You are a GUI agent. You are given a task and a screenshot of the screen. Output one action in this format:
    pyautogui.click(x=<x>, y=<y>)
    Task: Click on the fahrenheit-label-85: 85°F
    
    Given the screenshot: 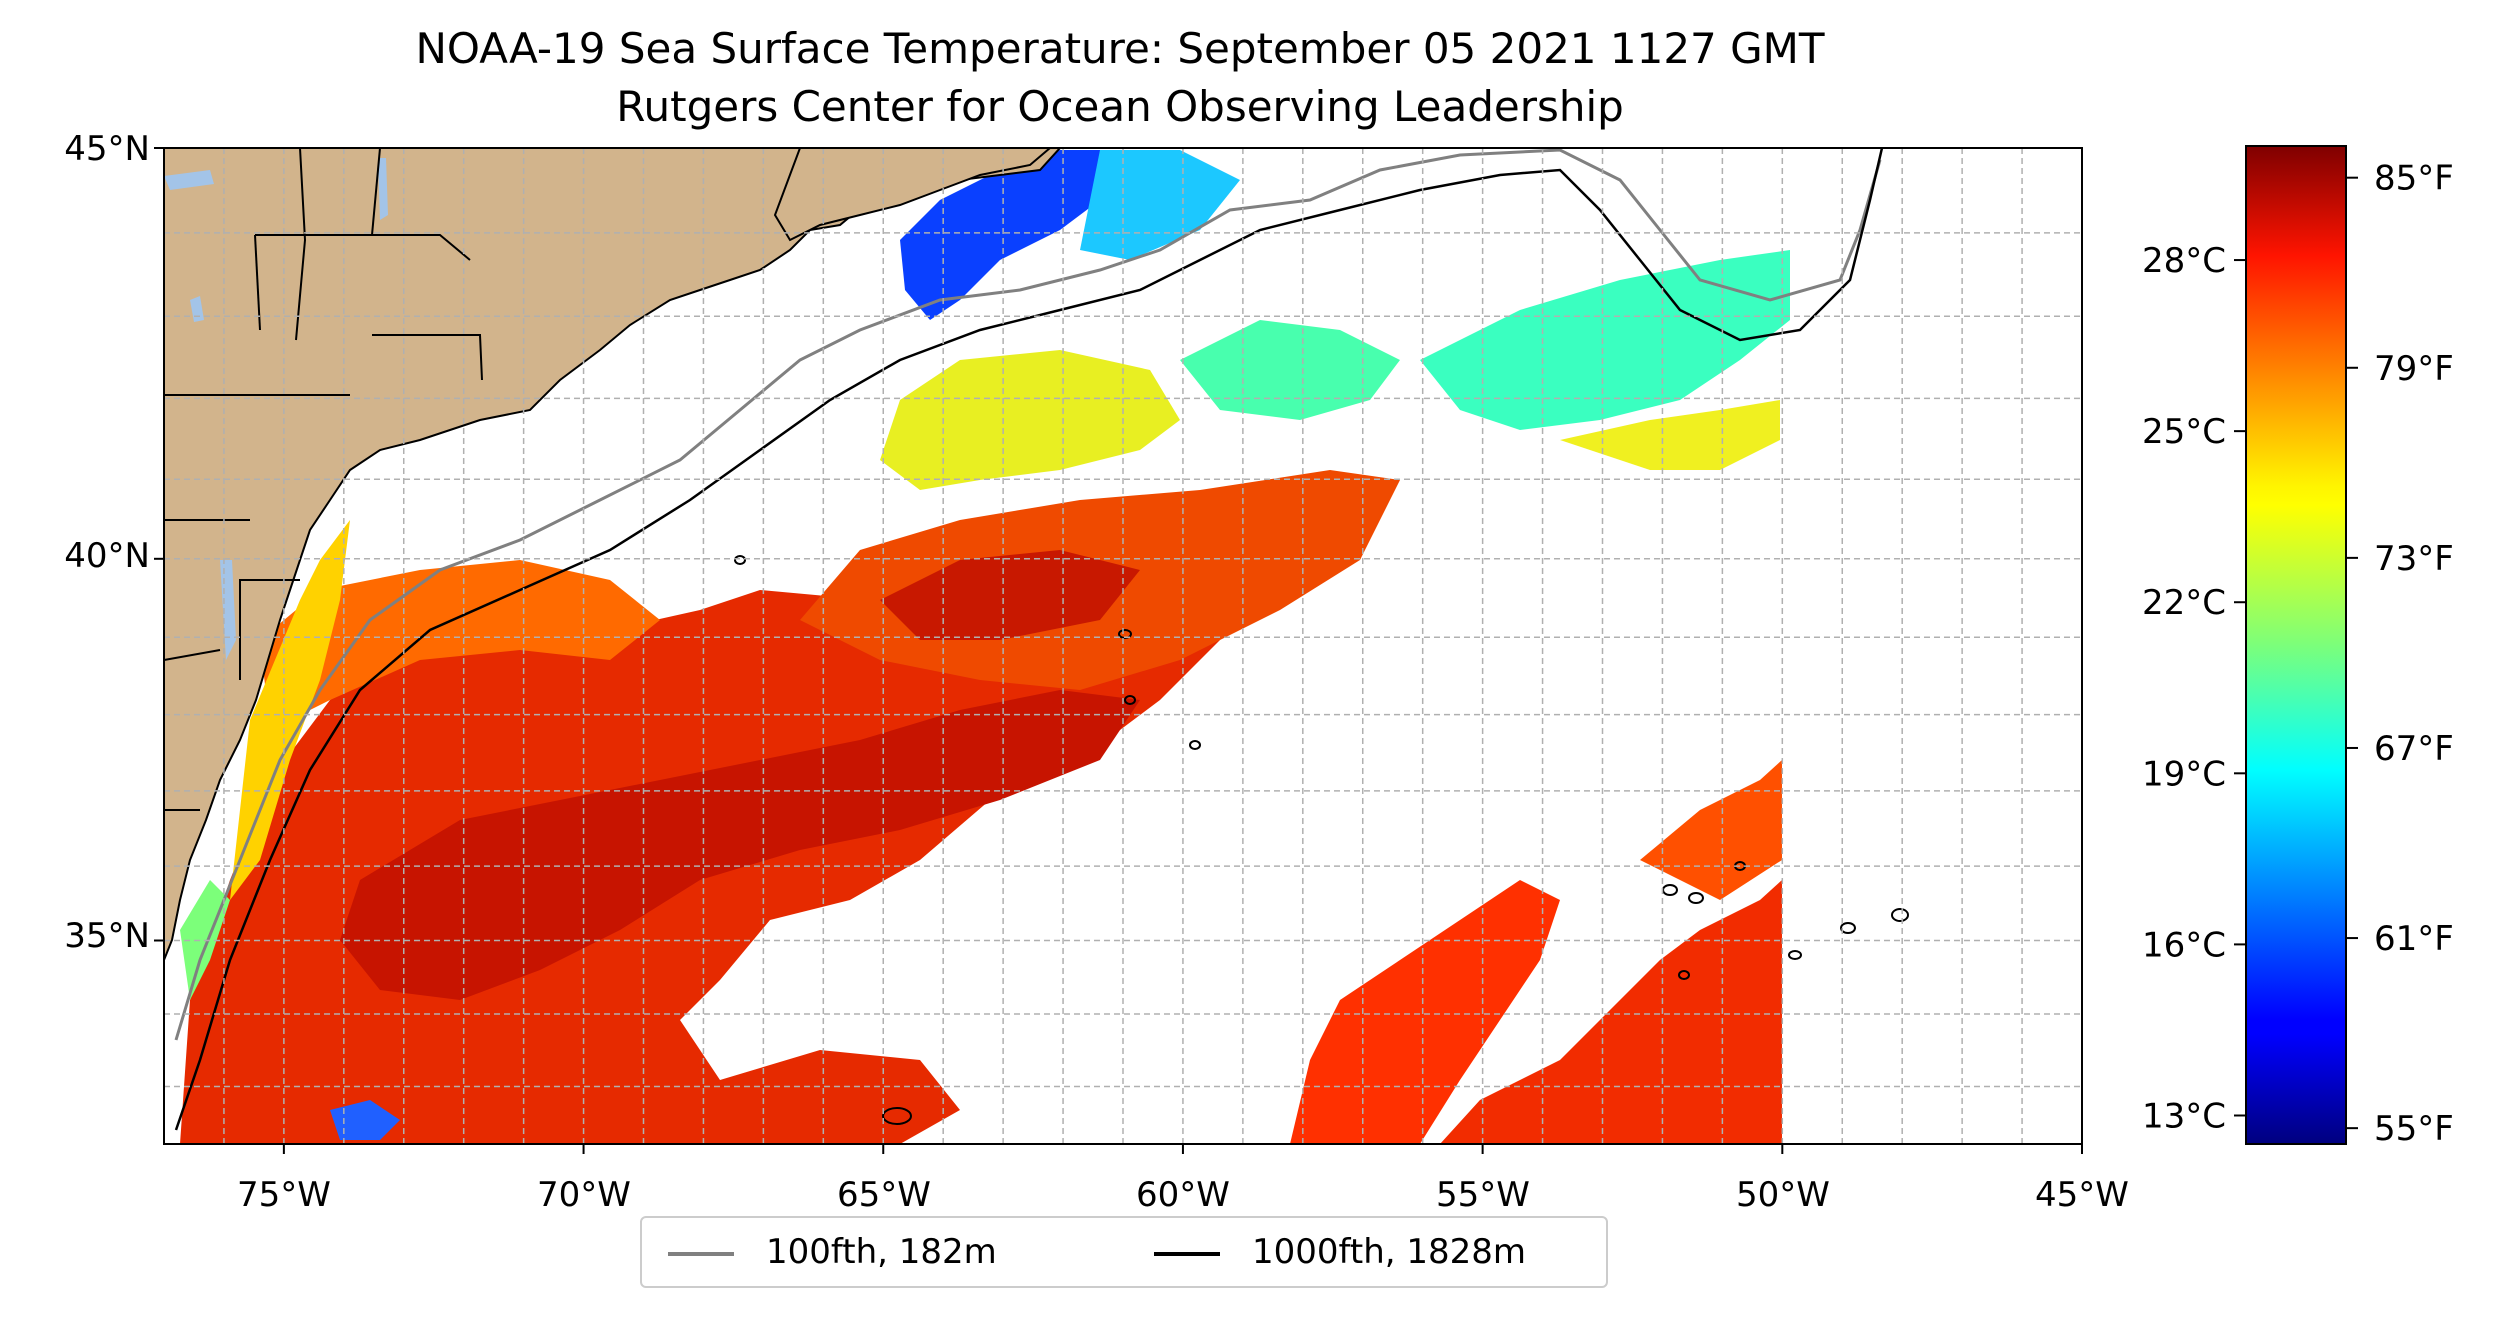 What is the action you would take?
    pyautogui.click(x=2414, y=179)
    